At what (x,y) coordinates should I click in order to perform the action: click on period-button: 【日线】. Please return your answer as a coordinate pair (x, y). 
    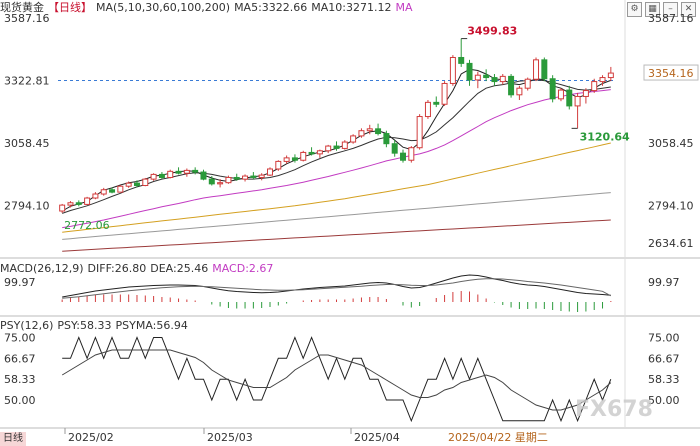
    Looking at the image, I should click on (70, 7).